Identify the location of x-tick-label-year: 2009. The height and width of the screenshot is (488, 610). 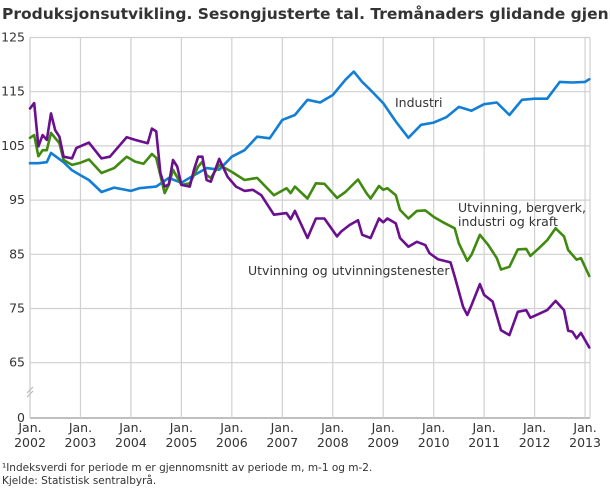
(383, 442).